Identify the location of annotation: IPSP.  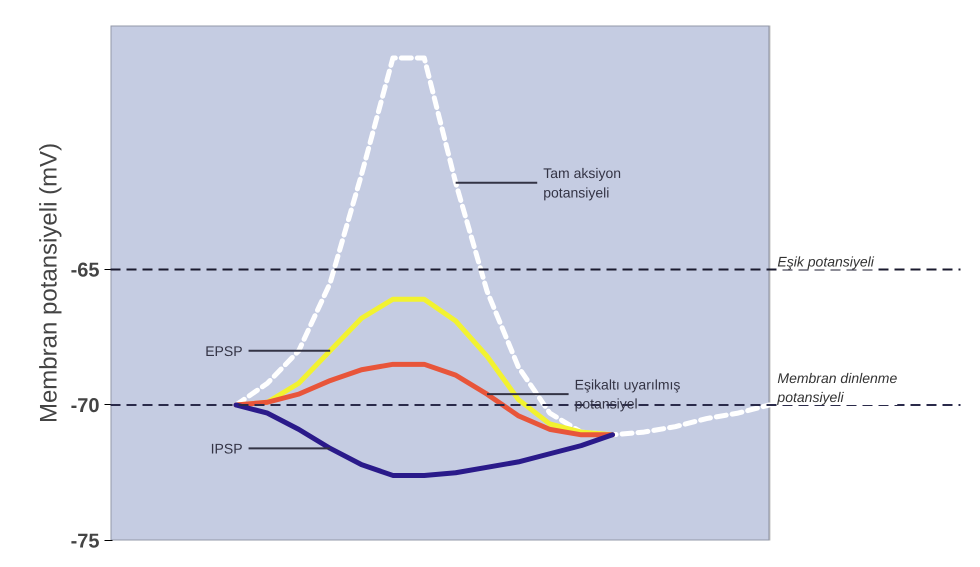
(226, 448).